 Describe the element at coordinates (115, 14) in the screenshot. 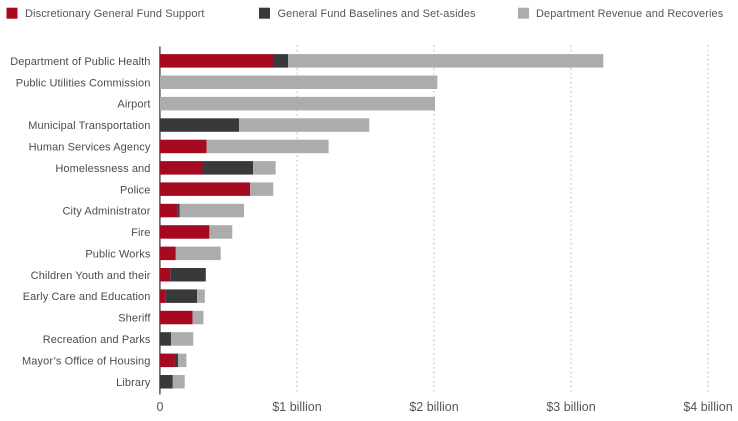

I see `svg-text:Discretionary General Fund Sup: Discretionary General Fund Support` at that location.